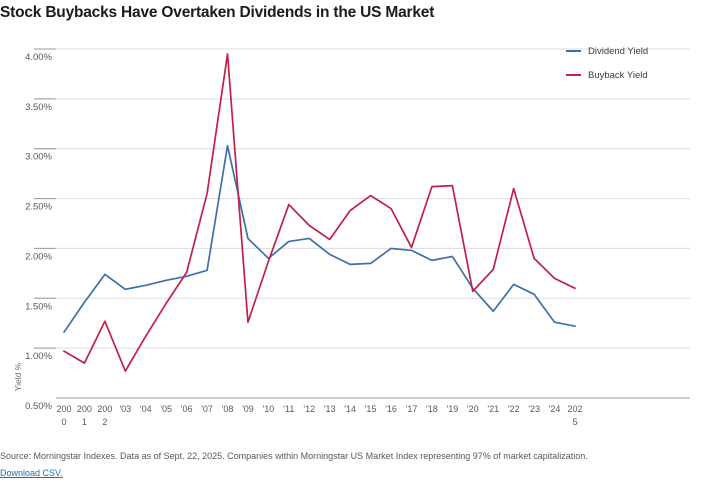 This screenshot has height=488, width=720. I want to click on legend-label-dividend-yield: Dividend Yield, so click(618, 51).